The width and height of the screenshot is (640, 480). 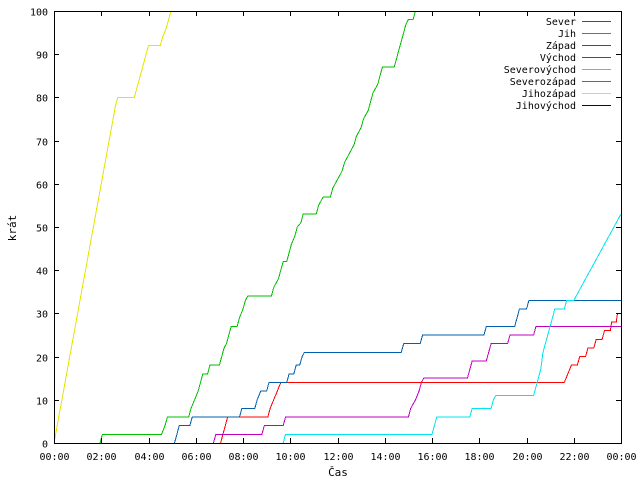 What do you see at coordinates (42, 272) in the screenshot?
I see `y-tick-label: 40` at bounding box center [42, 272].